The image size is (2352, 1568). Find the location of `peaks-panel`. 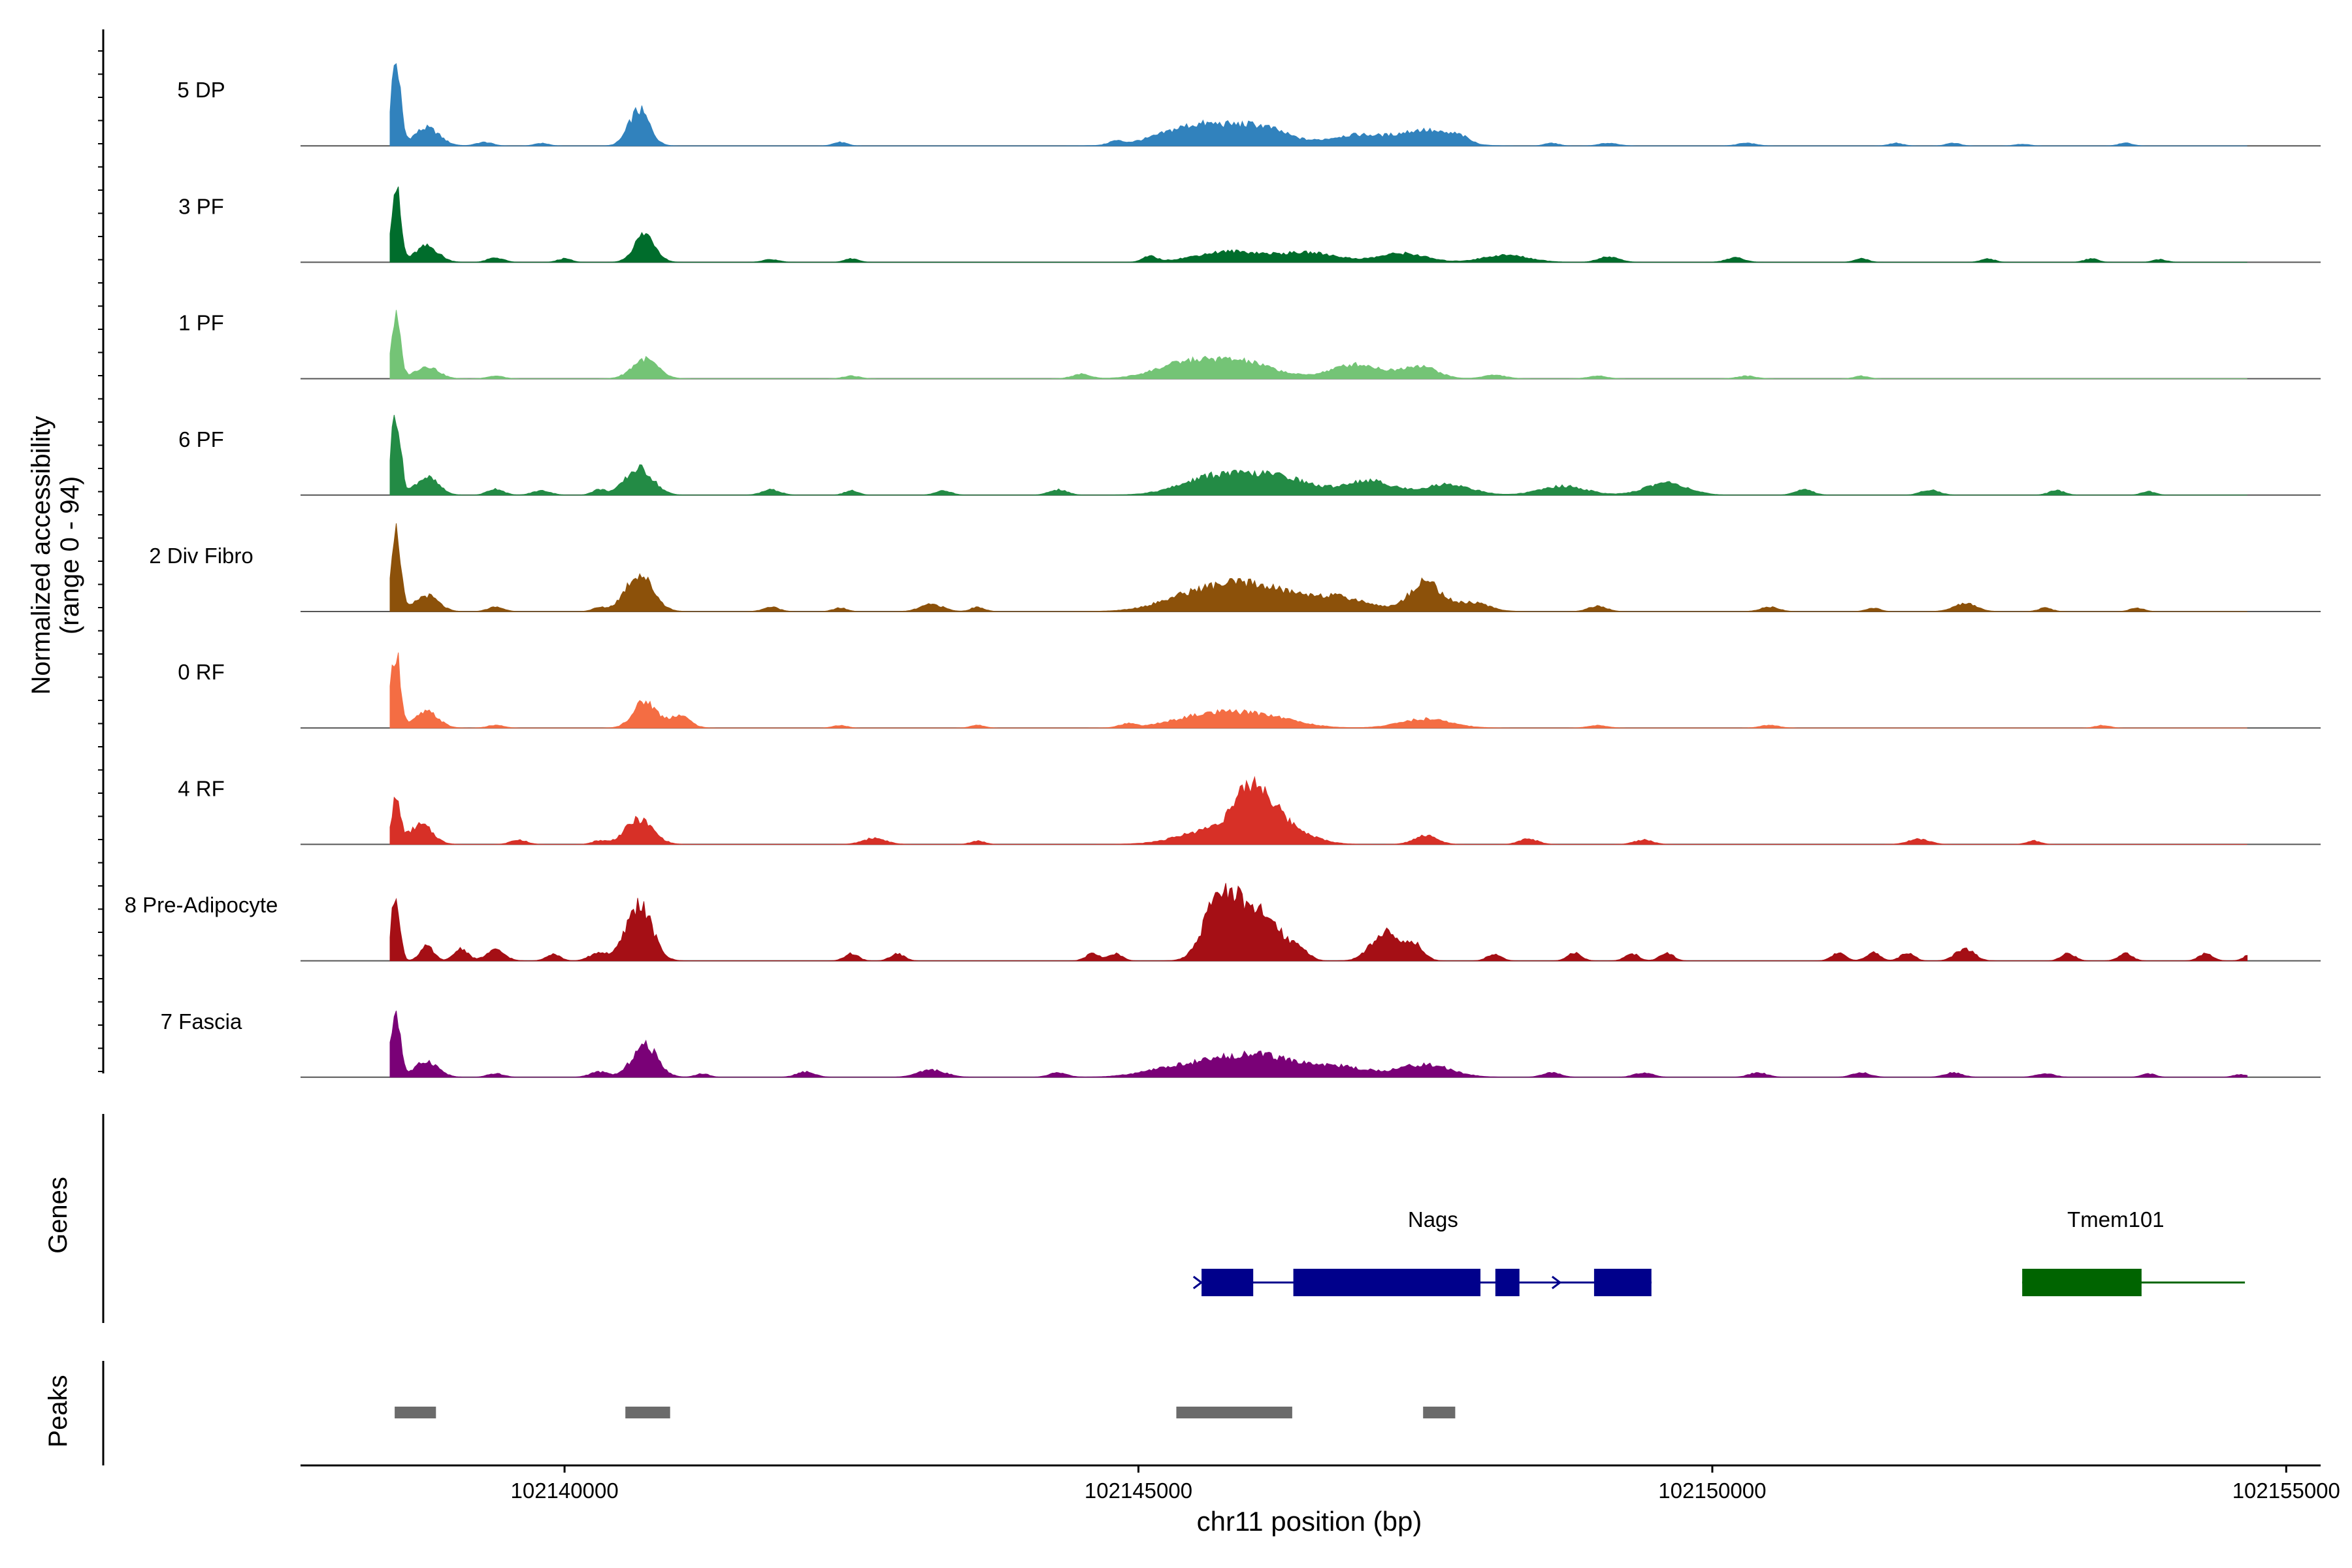

peaks-panel is located at coordinates (925, 1412).